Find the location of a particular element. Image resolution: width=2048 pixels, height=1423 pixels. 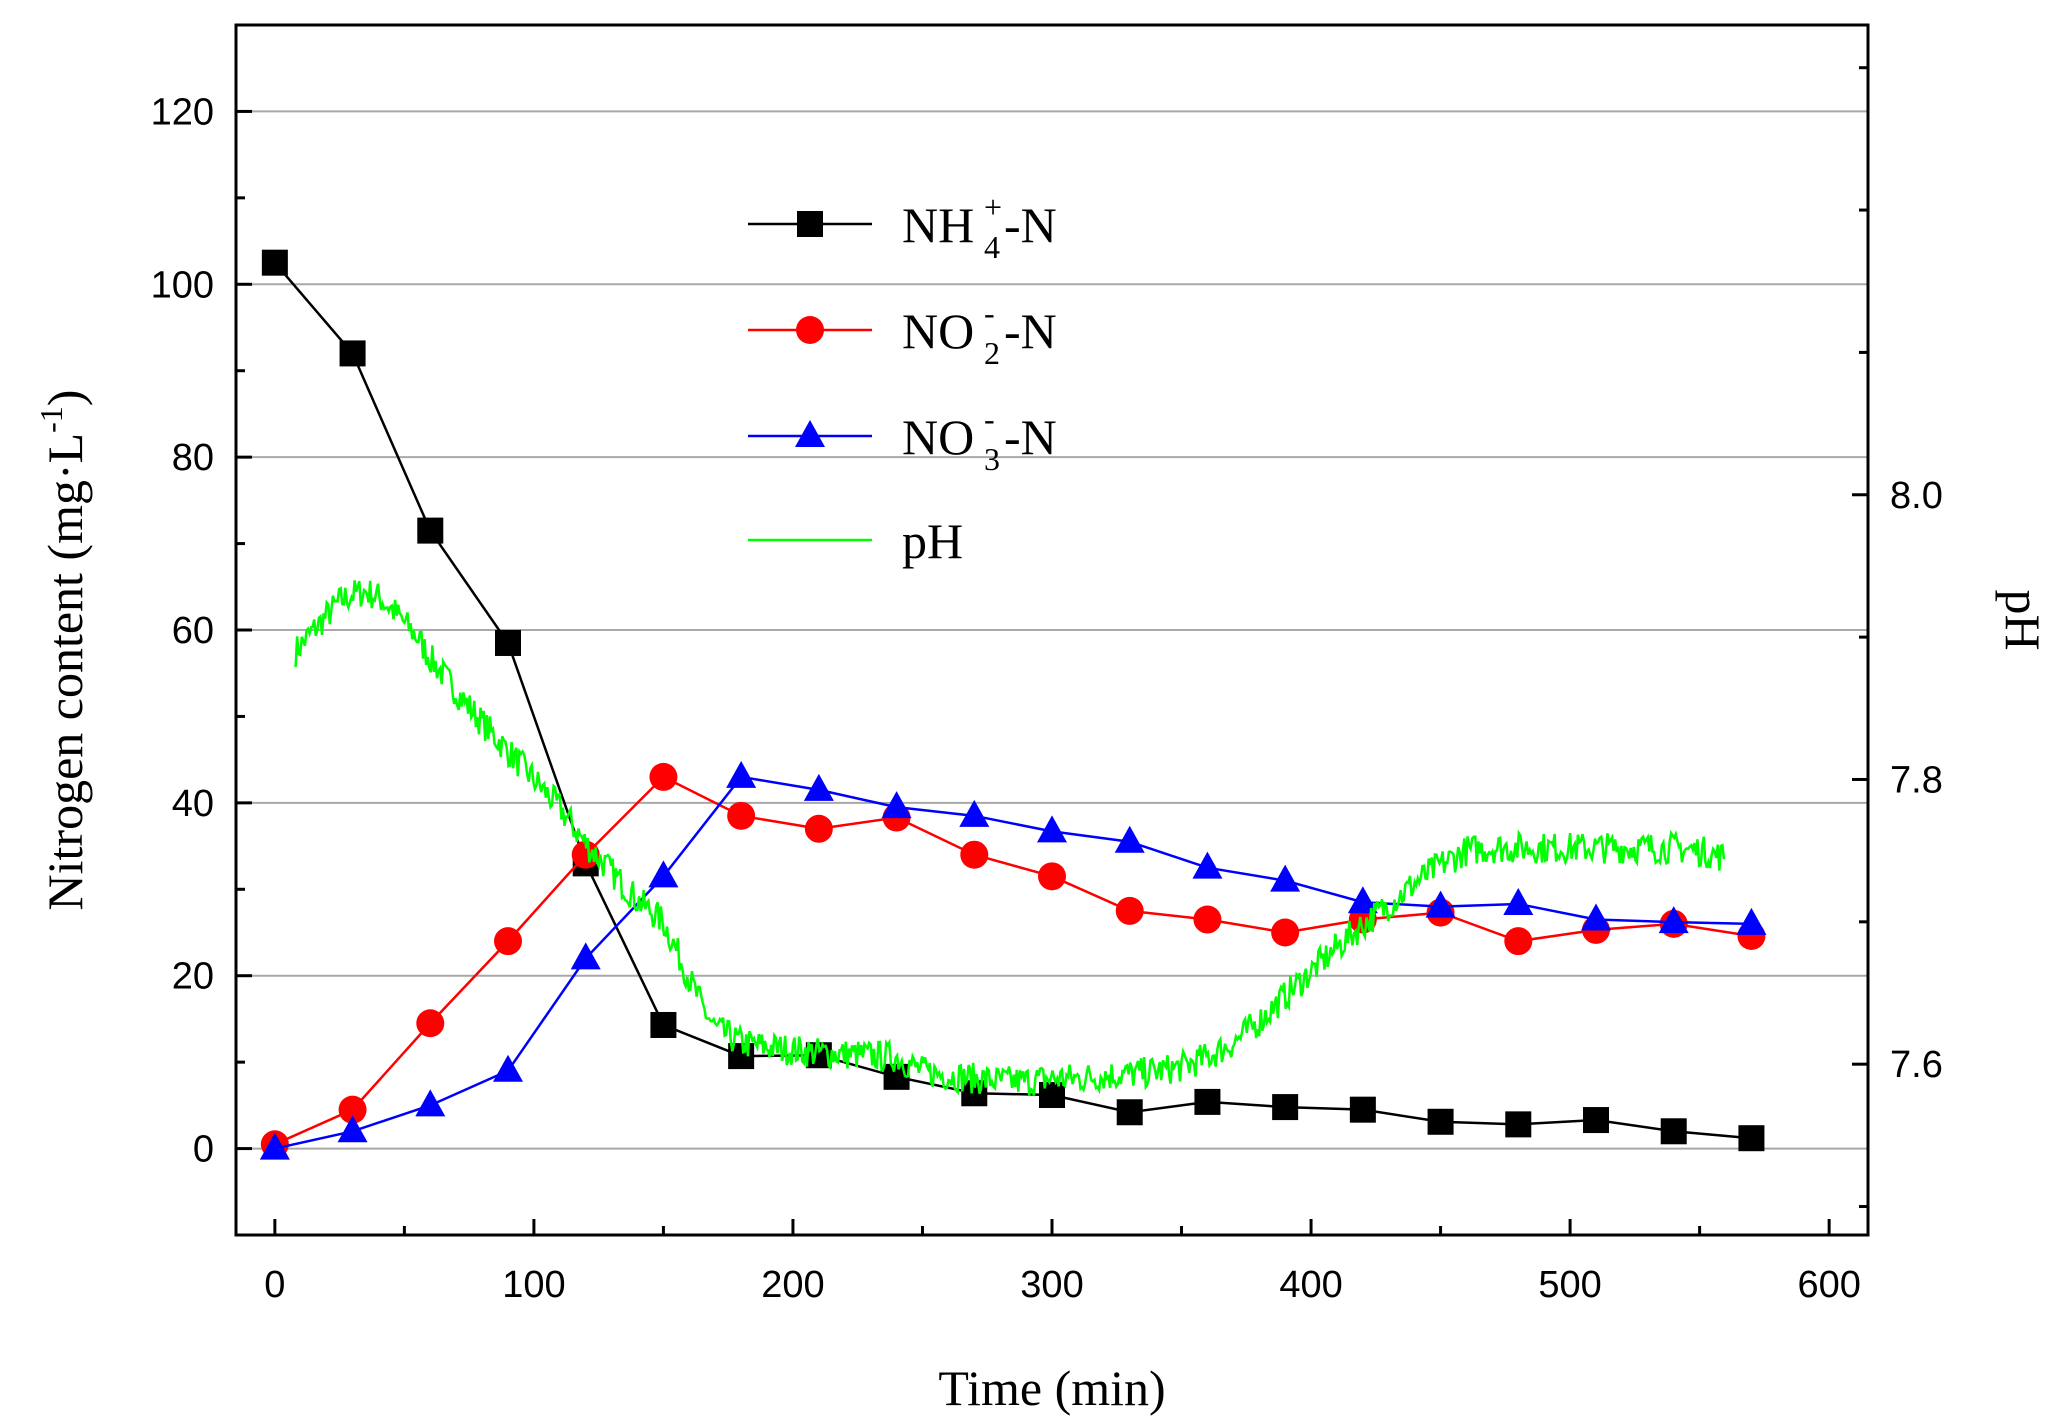

y-tick-label: 120 is located at coordinates (182, 112).